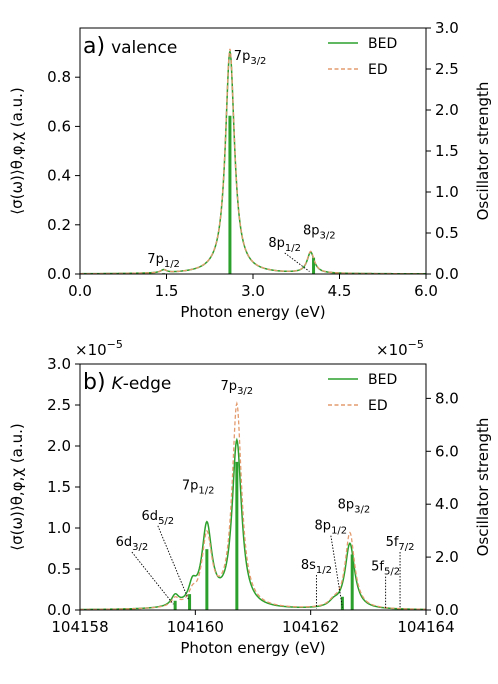  Describe the element at coordinates (426, 291) in the screenshot. I see `x-tick-label: 6.0` at that location.